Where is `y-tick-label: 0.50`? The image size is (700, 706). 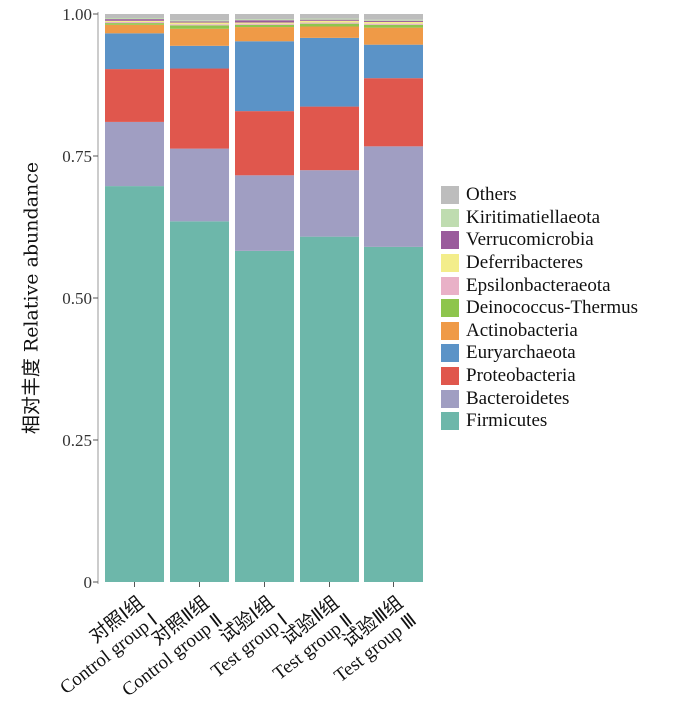
y-tick-label: 0.50 is located at coordinates (77, 298).